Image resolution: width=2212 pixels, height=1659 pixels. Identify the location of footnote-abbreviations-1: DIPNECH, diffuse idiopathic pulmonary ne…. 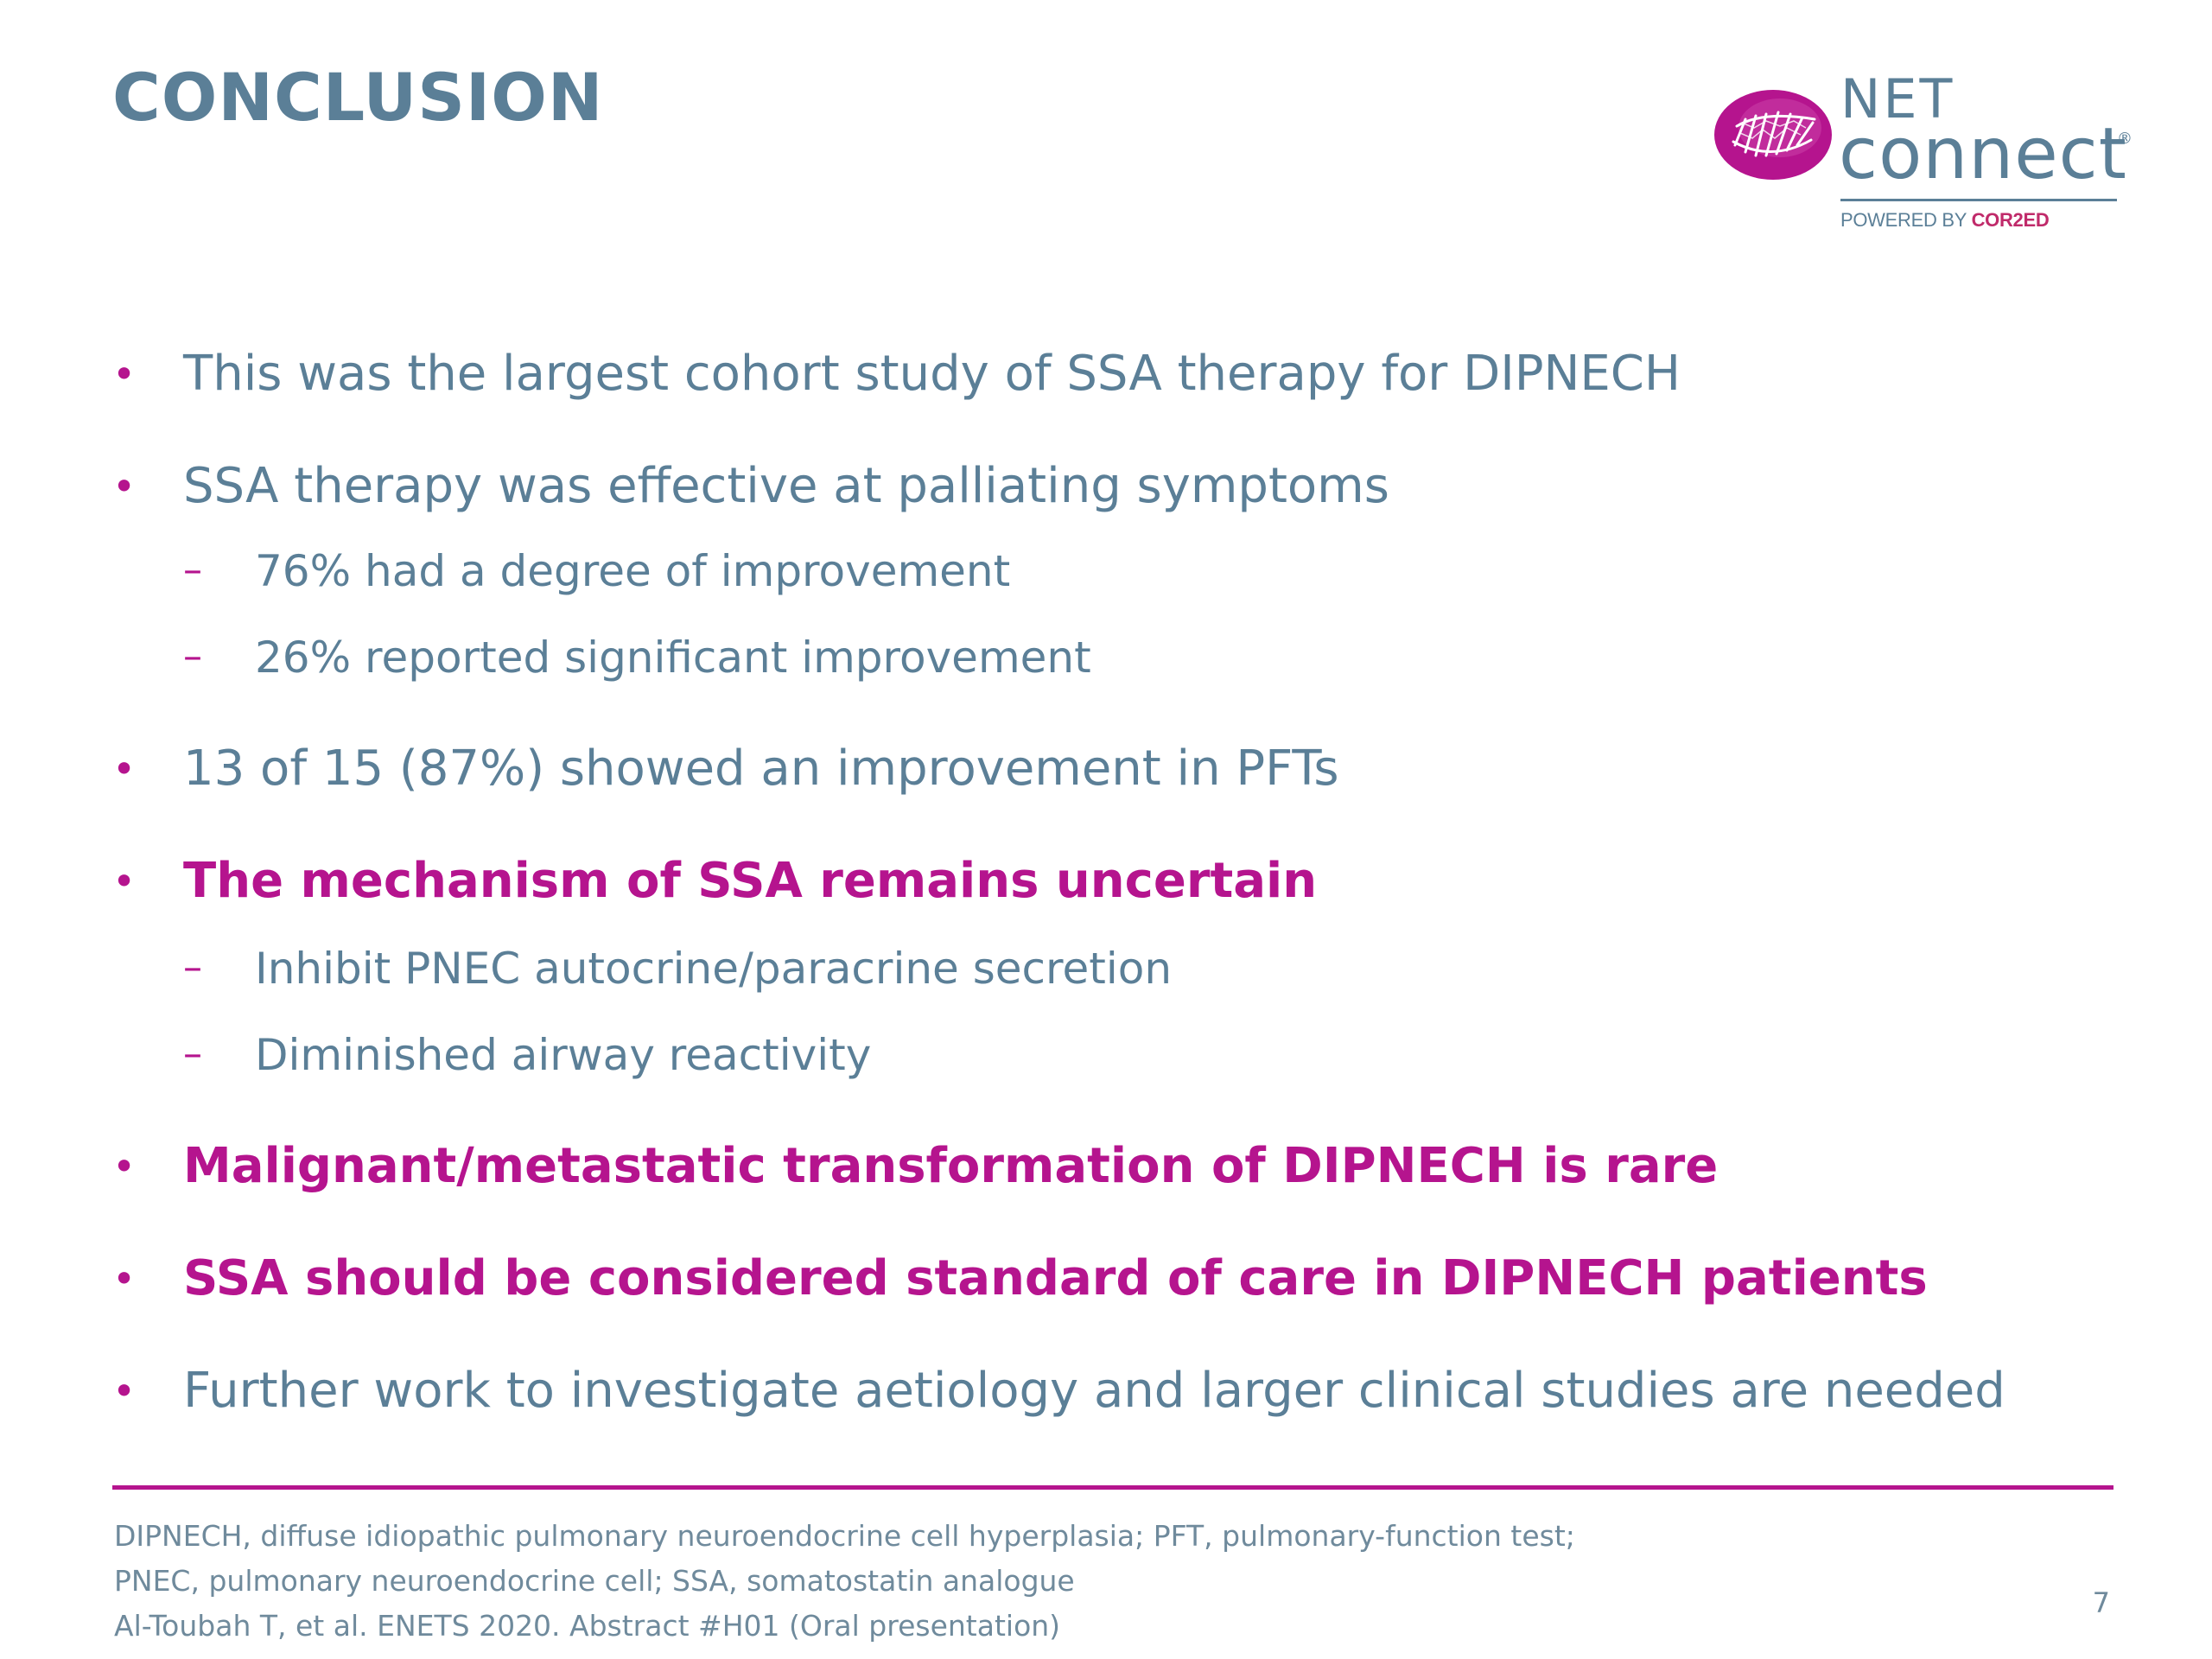
(844, 1536).